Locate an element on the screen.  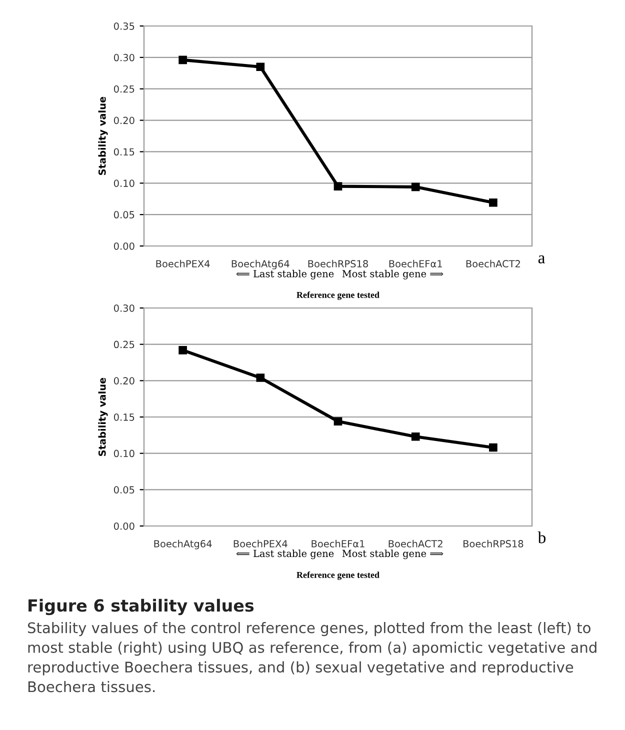
text: b is located at coordinates (542, 538).